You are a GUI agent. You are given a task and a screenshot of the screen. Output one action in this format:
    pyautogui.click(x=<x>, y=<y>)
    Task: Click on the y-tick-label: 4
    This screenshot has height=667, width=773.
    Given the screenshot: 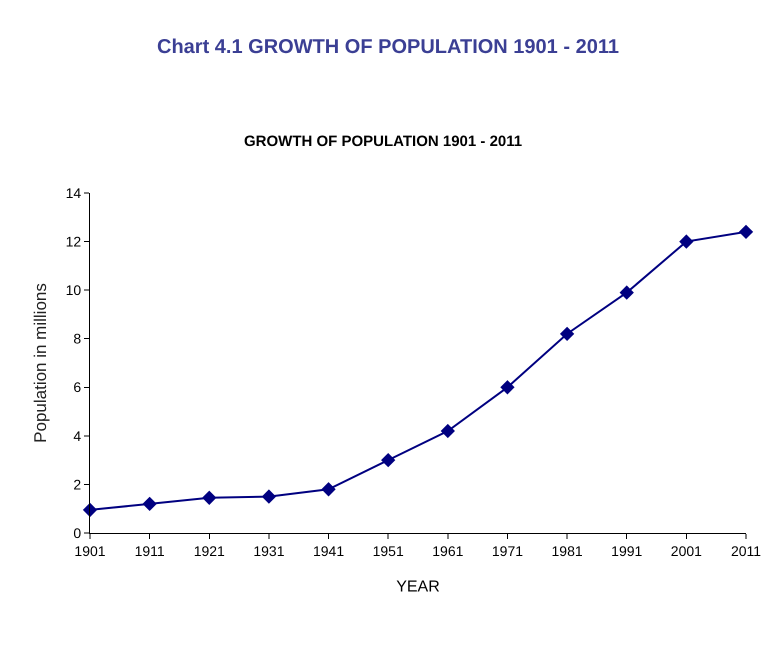 What is the action you would take?
    pyautogui.click(x=77, y=436)
    